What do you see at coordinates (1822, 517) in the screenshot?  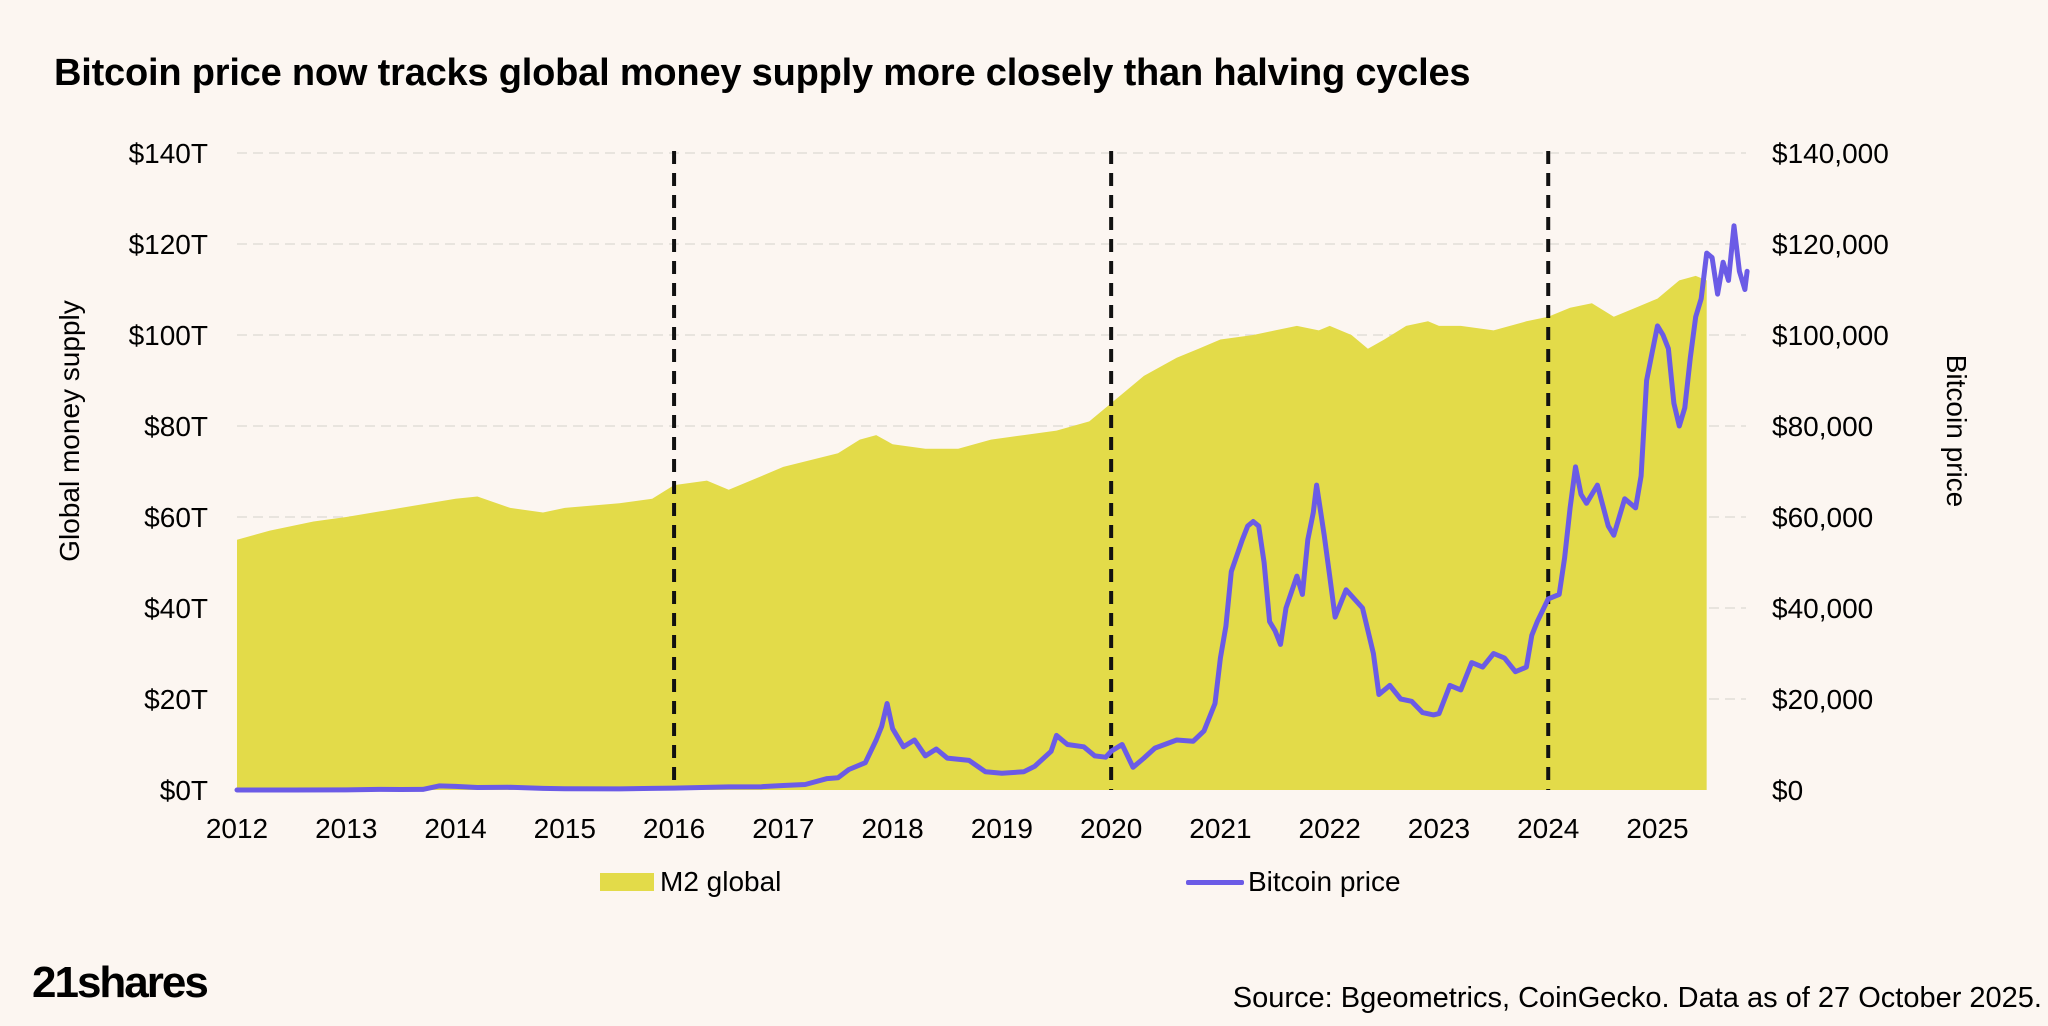 I see `y-right-tick-label: $60,000` at bounding box center [1822, 517].